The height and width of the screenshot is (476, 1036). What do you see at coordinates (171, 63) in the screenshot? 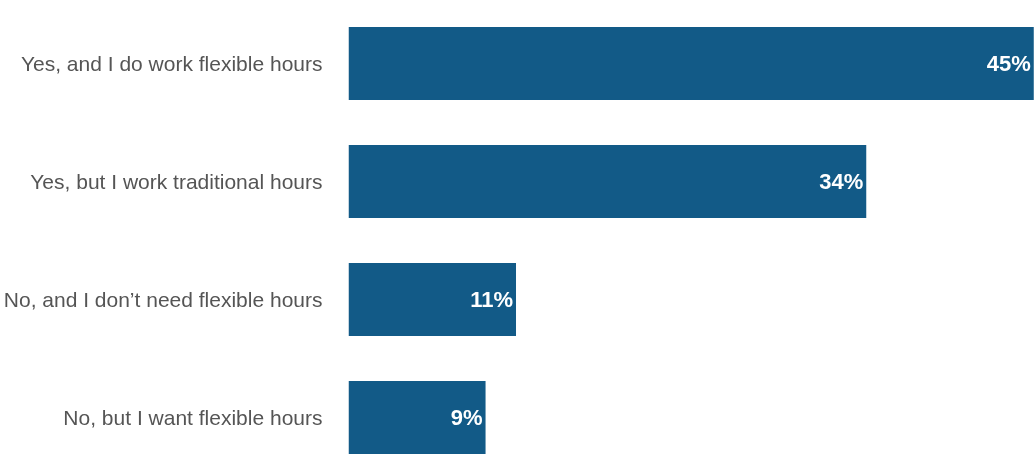
I see `y-tick-label: Yes, and I do work flexible hours` at bounding box center [171, 63].